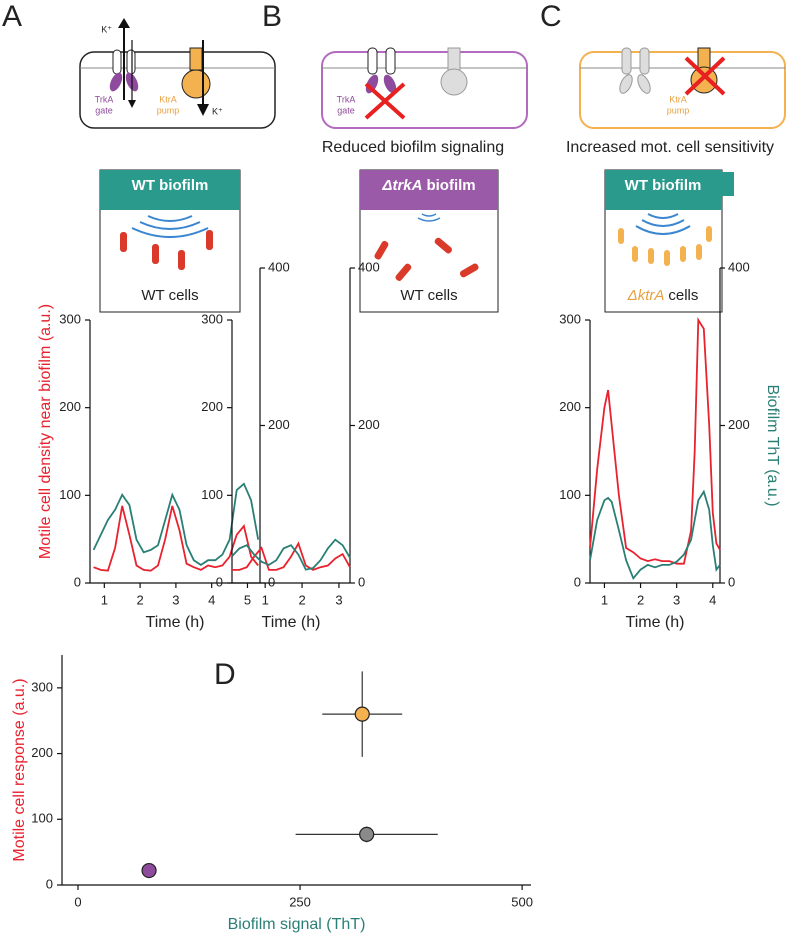 The width and height of the screenshot is (800, 939). I want to click on y-axis-label: Motile cell response (a.u.), so click(19, 769).